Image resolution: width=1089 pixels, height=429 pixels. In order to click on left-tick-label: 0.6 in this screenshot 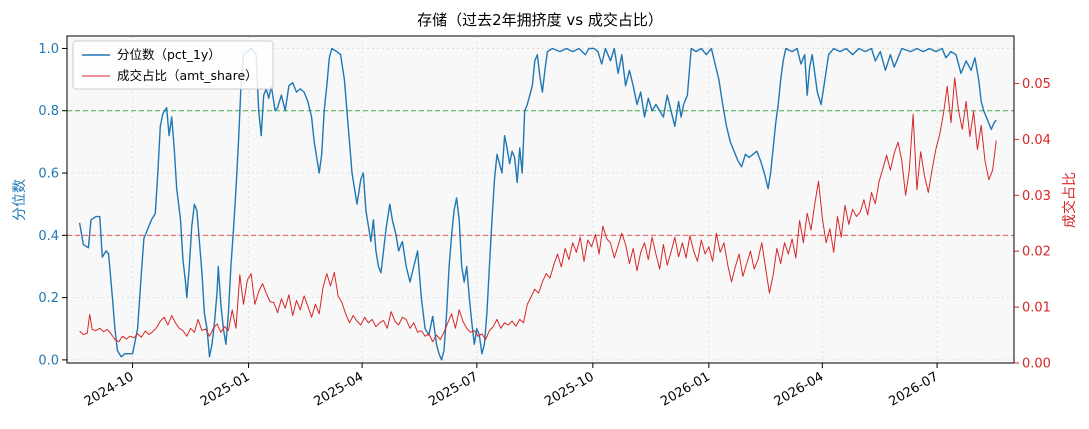, I will do `click(48, 174)`.